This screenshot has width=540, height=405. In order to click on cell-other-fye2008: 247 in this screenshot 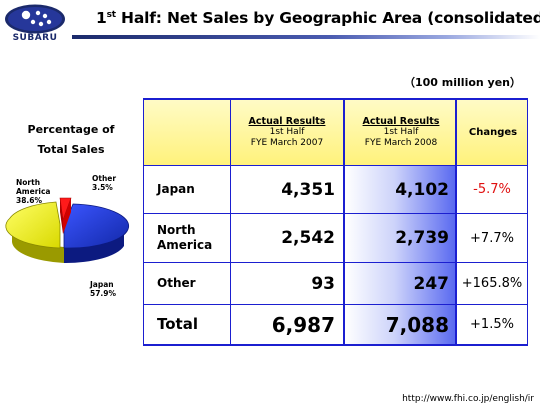, I will do `click(431, 283)`.